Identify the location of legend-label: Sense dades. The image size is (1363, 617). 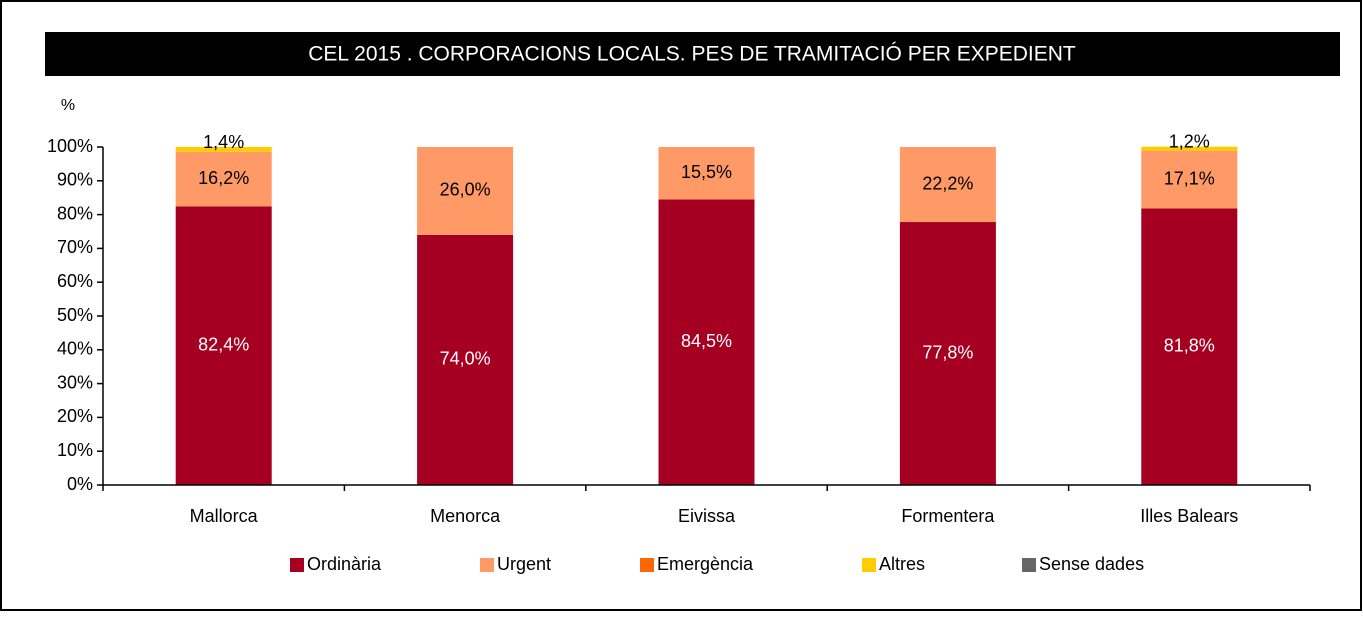
(1091, 564).